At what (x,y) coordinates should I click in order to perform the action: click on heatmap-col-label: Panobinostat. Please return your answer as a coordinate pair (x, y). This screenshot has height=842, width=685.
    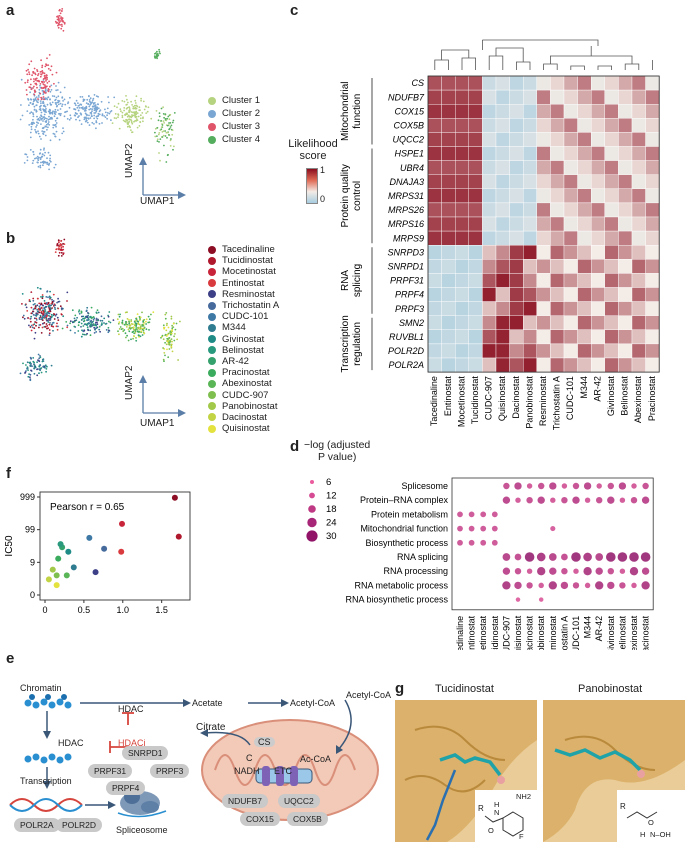
    Looking at the image, I should click on (529, 402).